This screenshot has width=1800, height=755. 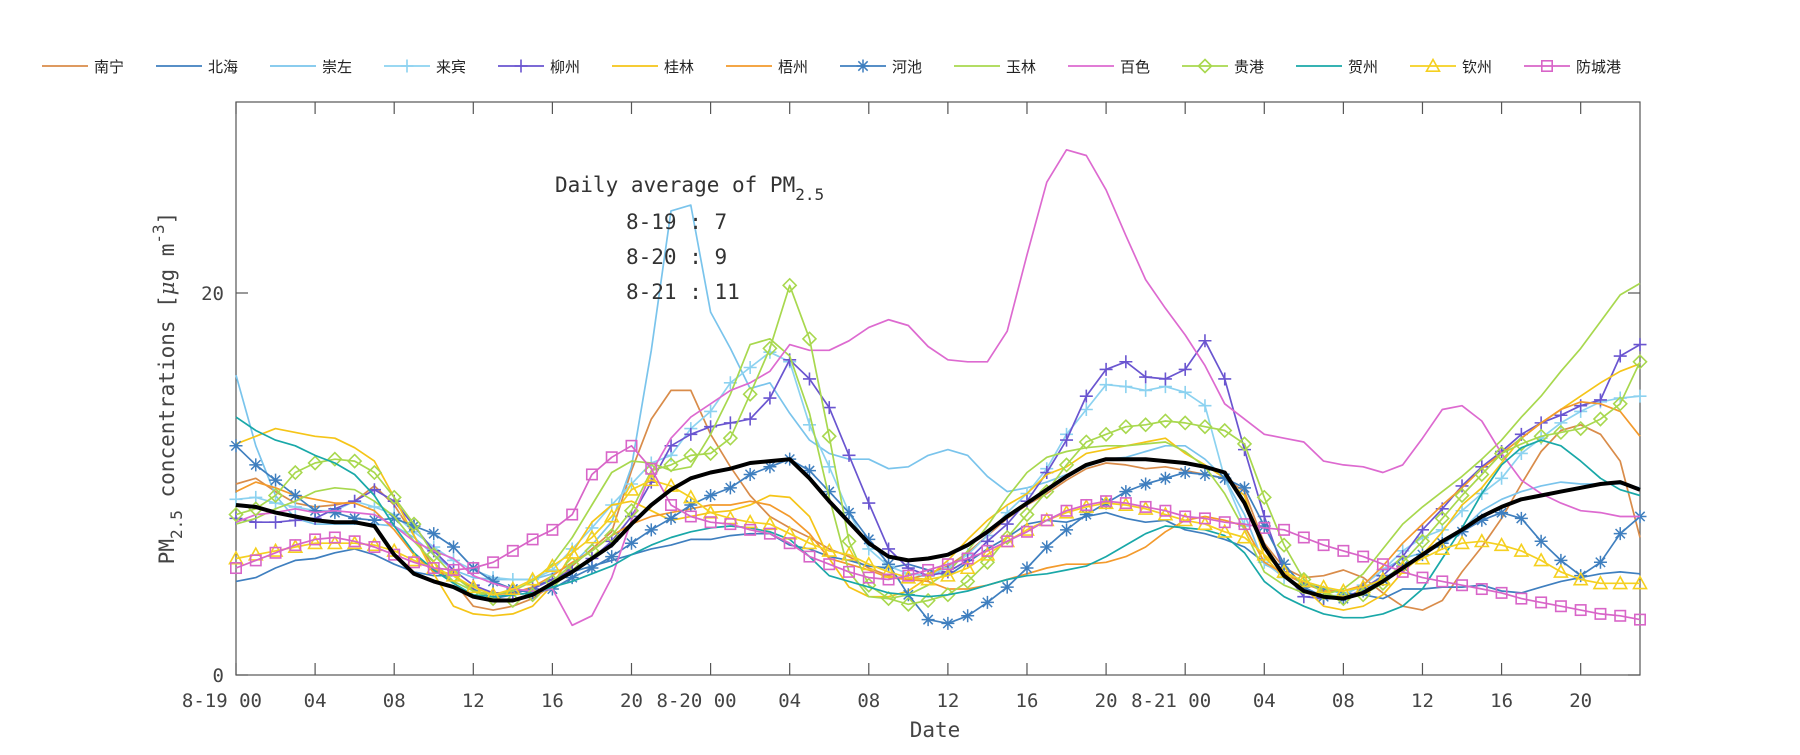 I want to click on legend-item: 贺州, so click(x=1337, y=67).